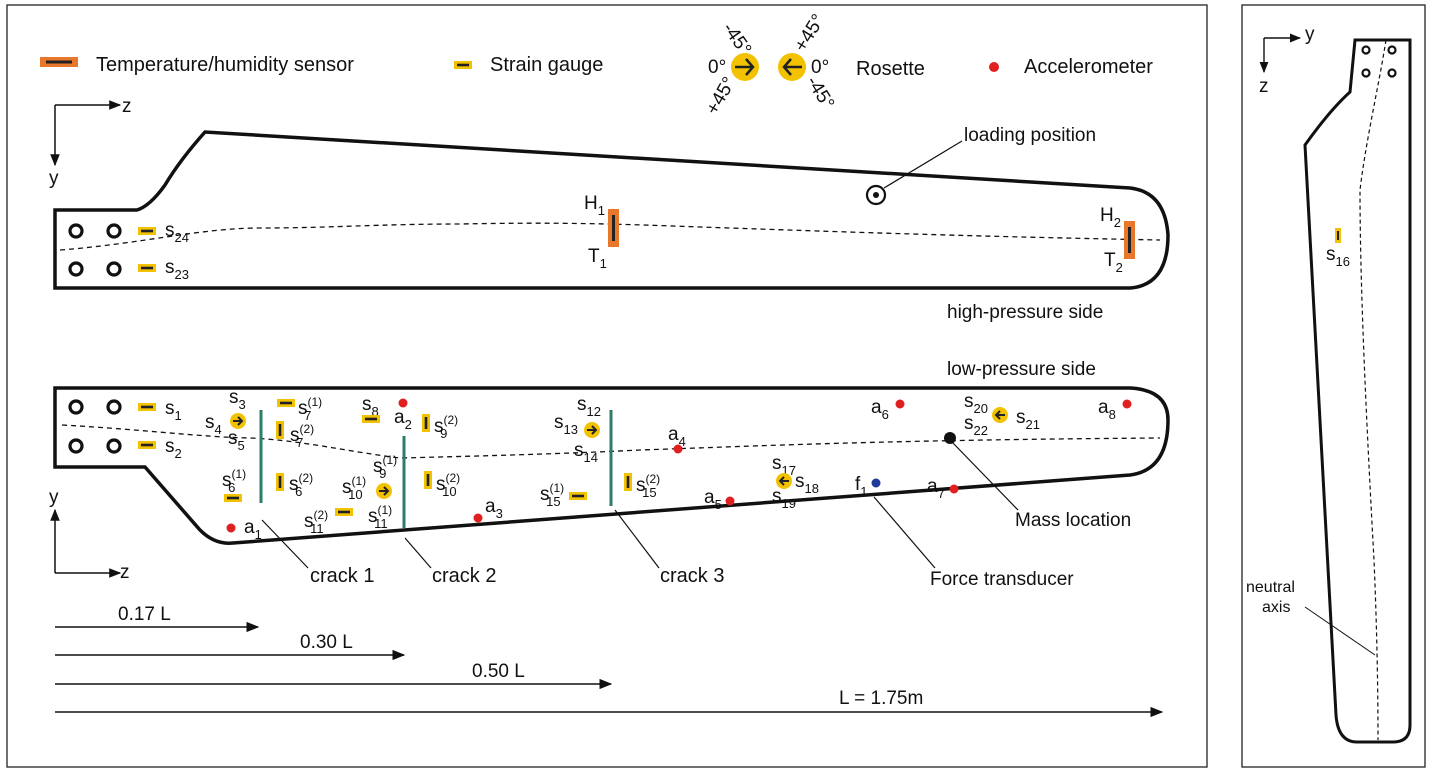 The image size is (1433, 780). I want to click on force-transducer-label: Force transducer, so click(1002, 579).